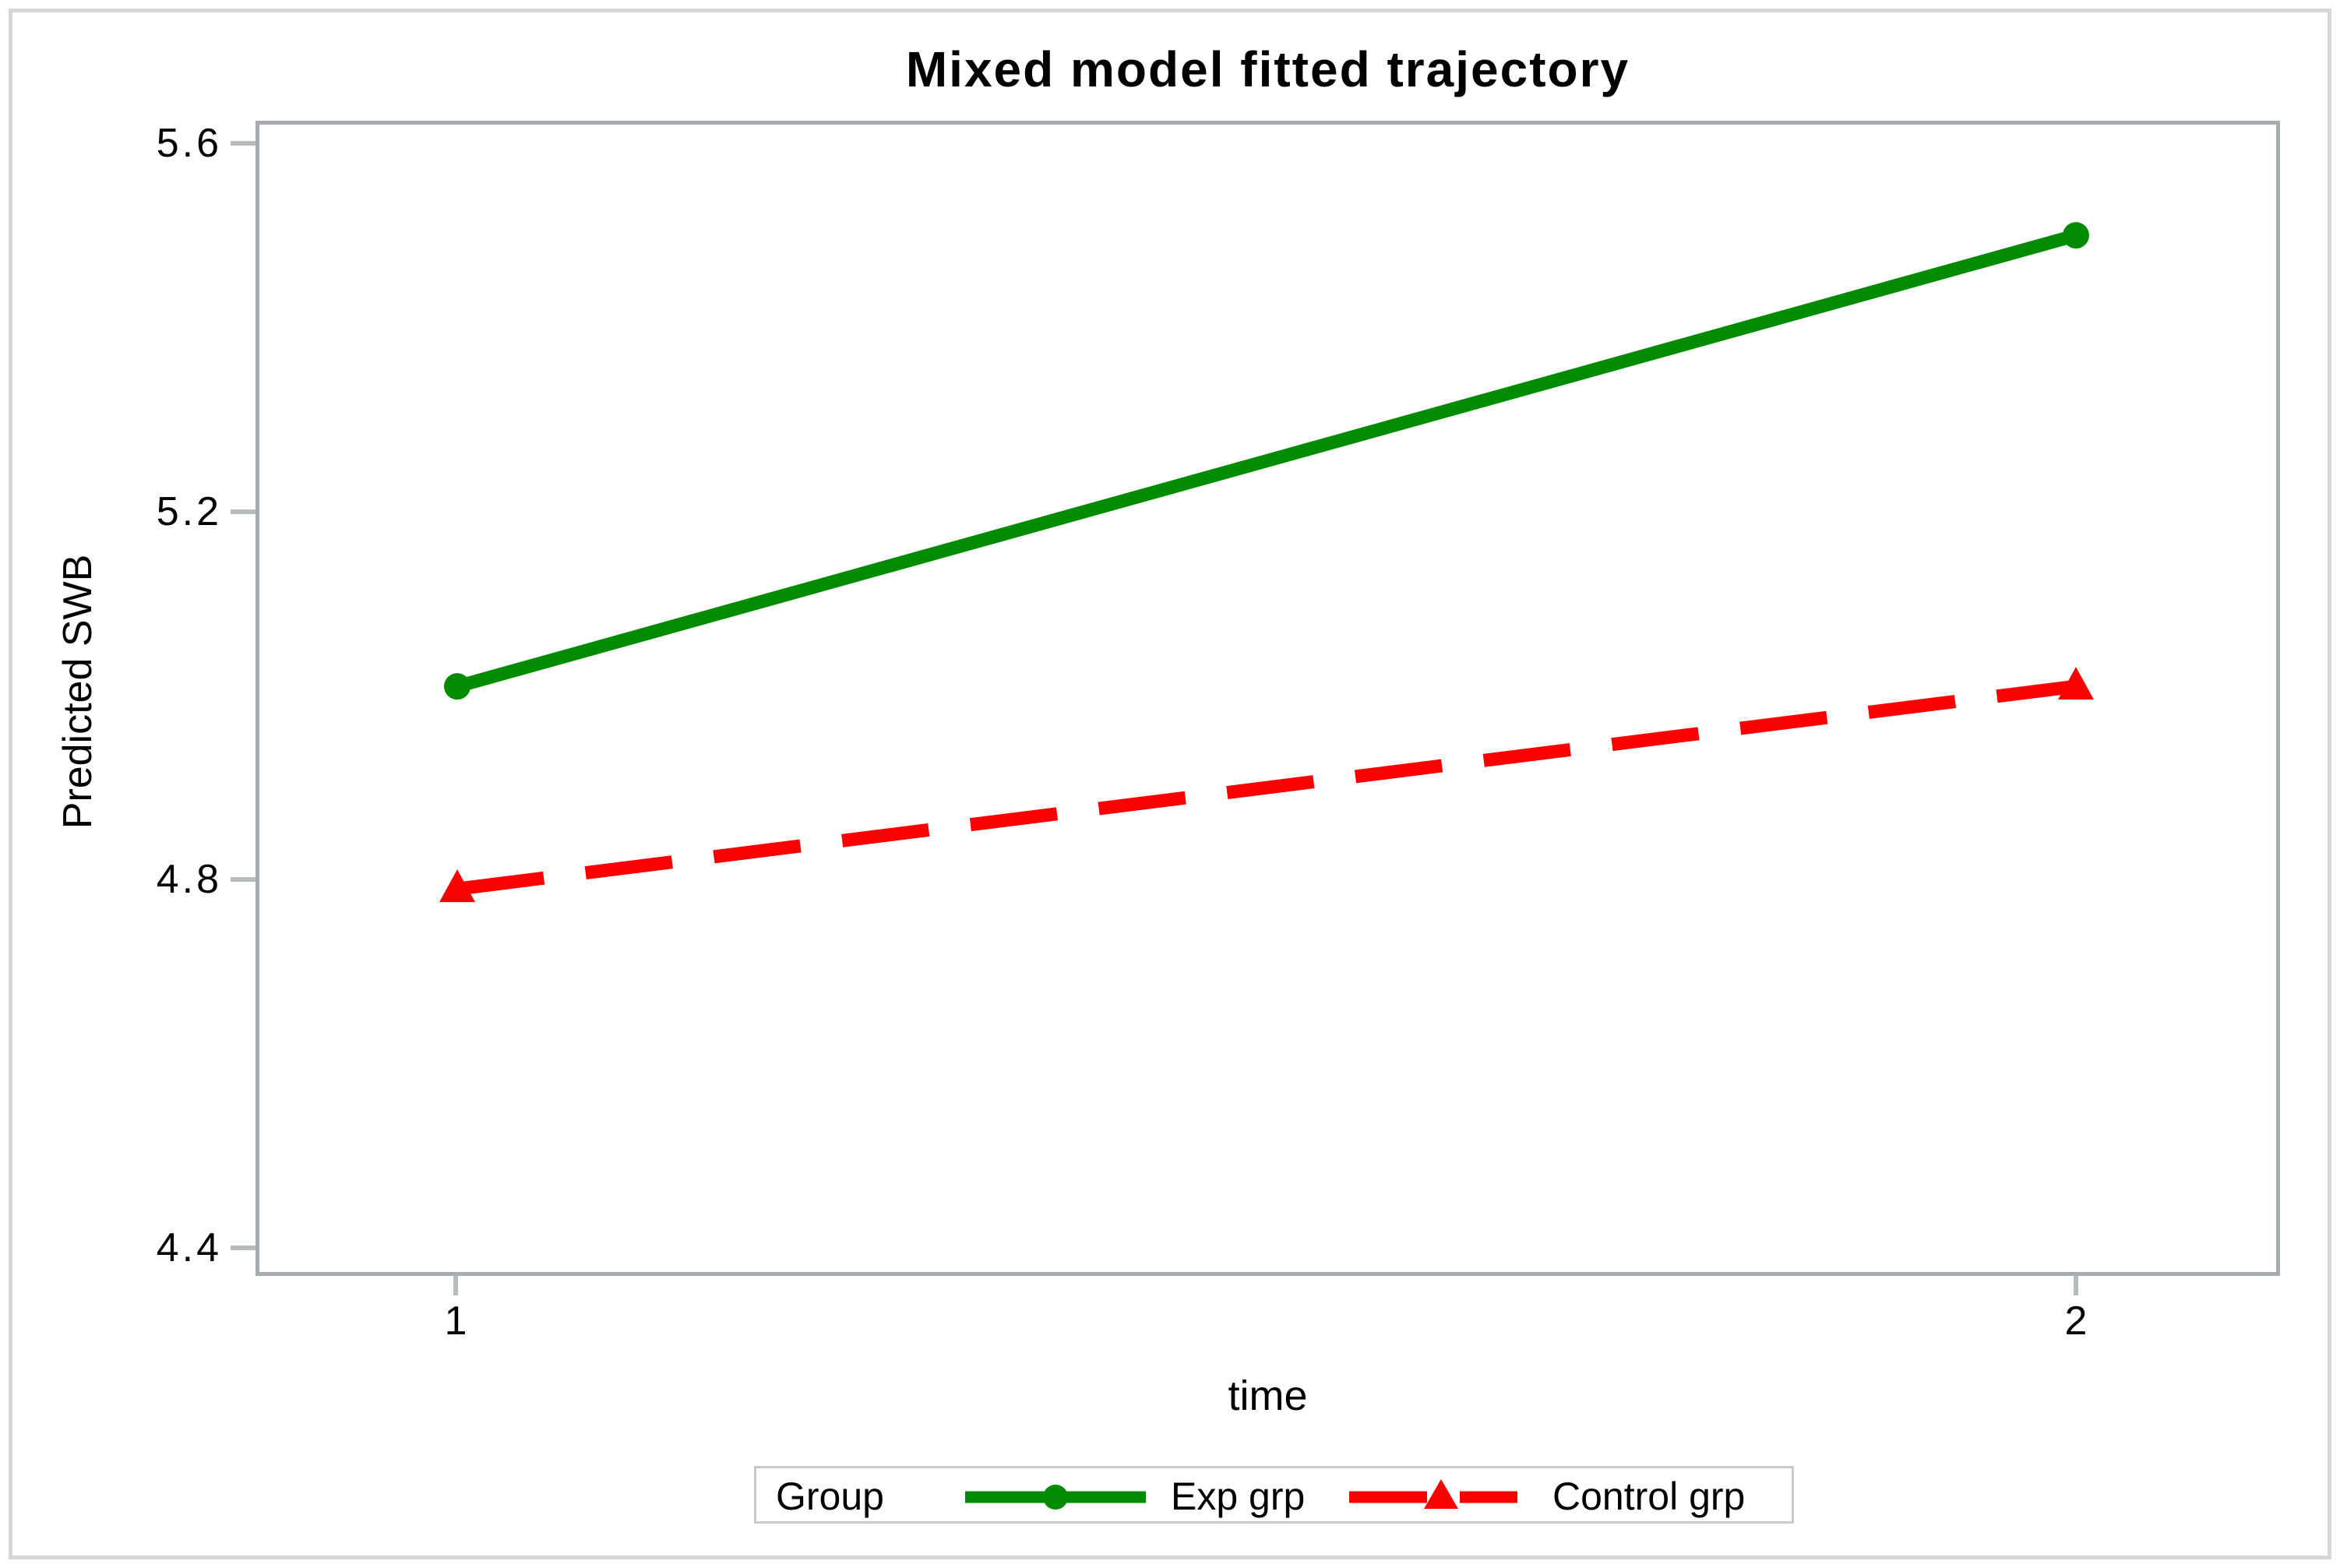 Image resolution: width=2340 pixels, height=1568 pixels. What do you see at coordinates (189, 880) in the screenshot?
I see `y-tick-label: 4.8` at bounding box center [189, 880].